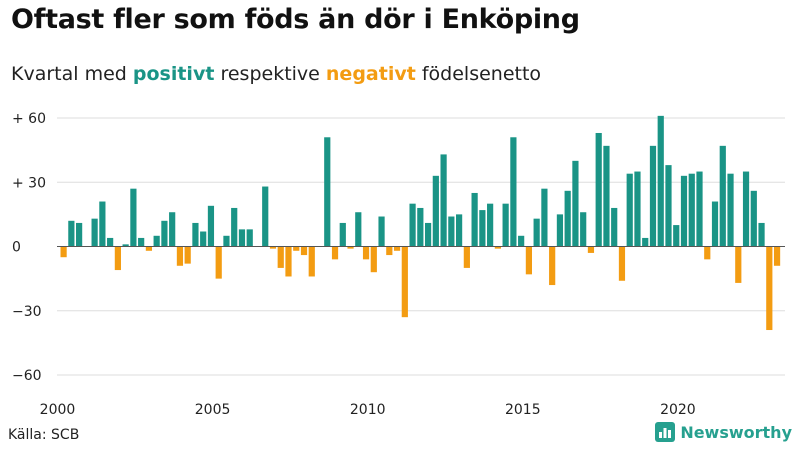 The height and width of the screenshot is (450, 800). I want to click on y-tick-label: 0, so click(16, 248).